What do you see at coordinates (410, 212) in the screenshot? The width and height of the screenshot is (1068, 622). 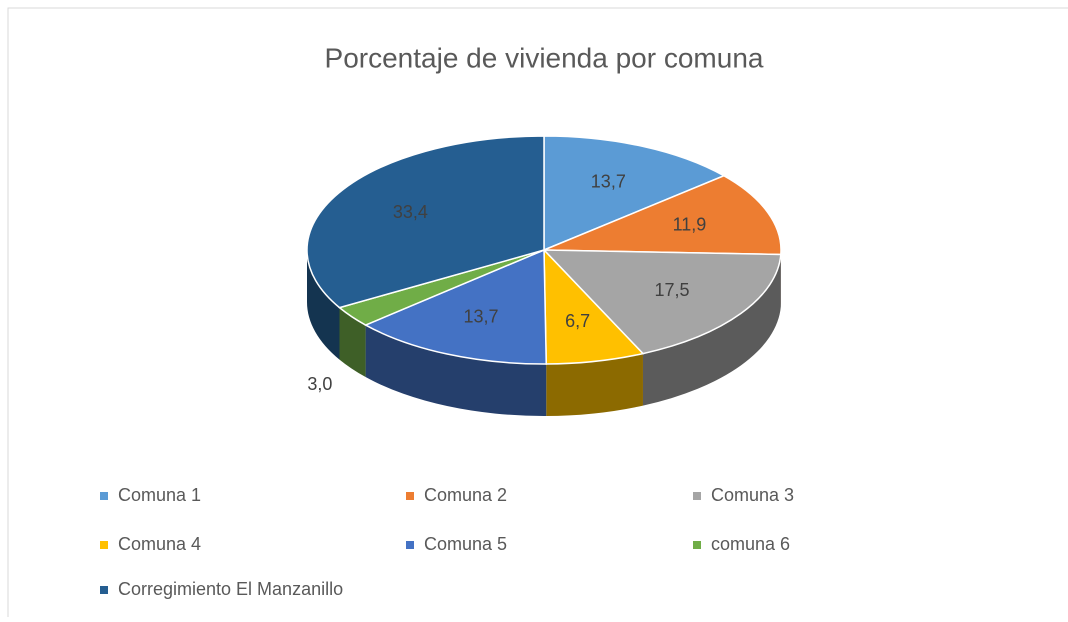 I see `data-label: 33,4` at bounding box center [410, 212].